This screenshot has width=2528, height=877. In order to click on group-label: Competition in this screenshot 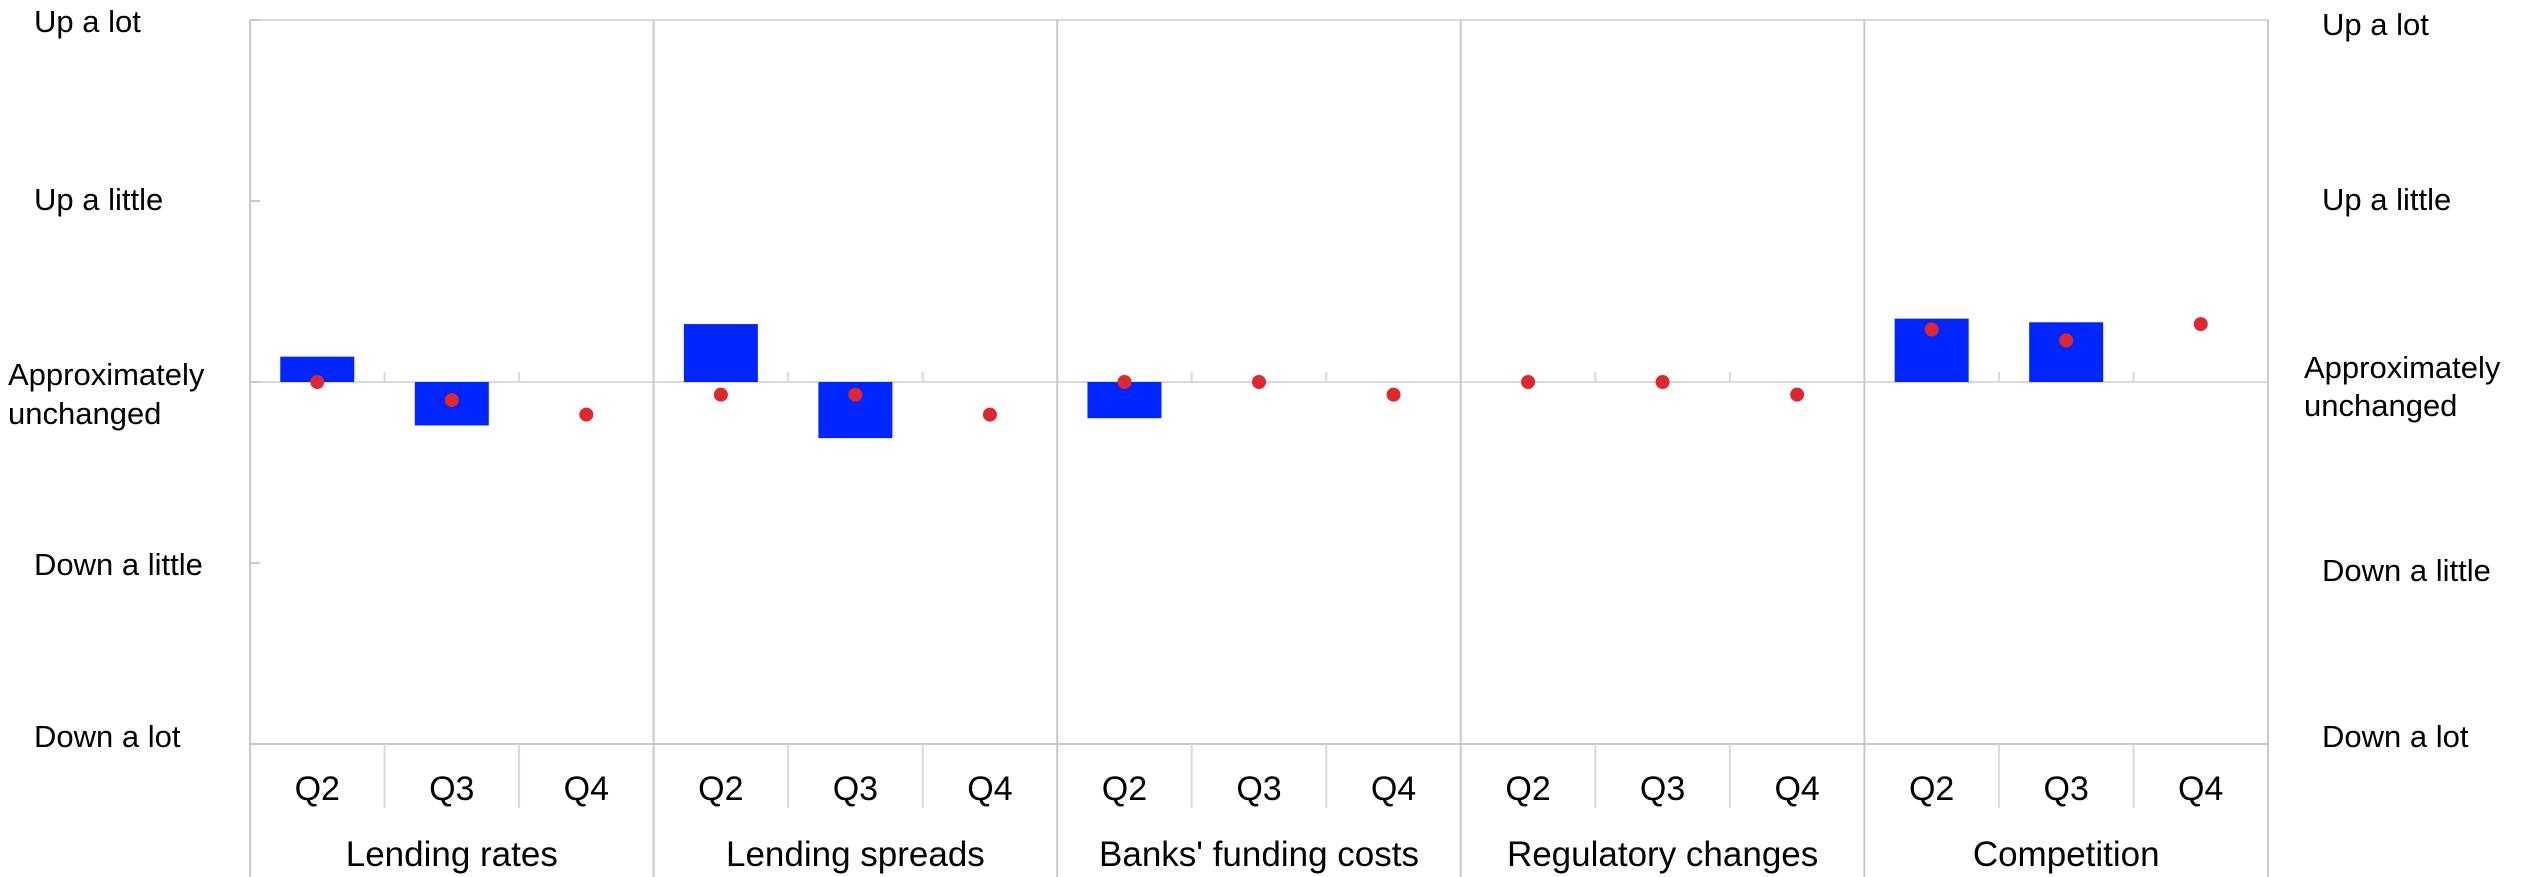, I will do `click(2066, 854)`.